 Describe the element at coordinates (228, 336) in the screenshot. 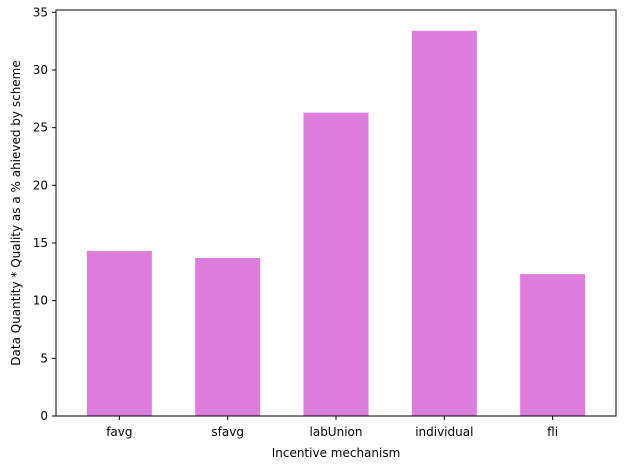

I see `bar-sfavg` at that location.